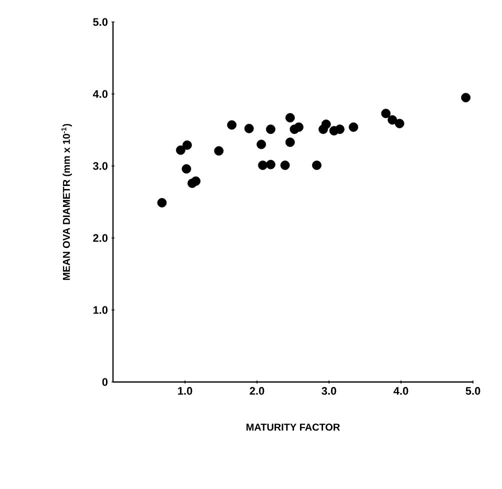 The image size is (502, 489). I want to click on x-tick-label: 1.0, so click(185, 391).